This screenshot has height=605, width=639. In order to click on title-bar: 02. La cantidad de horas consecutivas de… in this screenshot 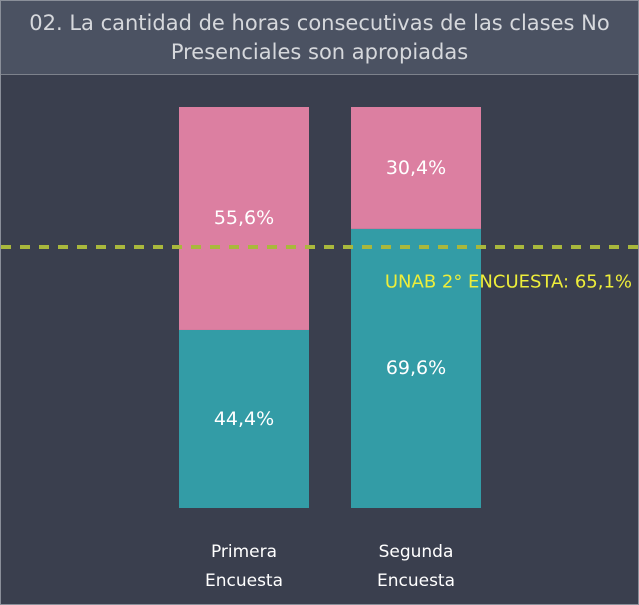, I will do `click(319, 38)`.